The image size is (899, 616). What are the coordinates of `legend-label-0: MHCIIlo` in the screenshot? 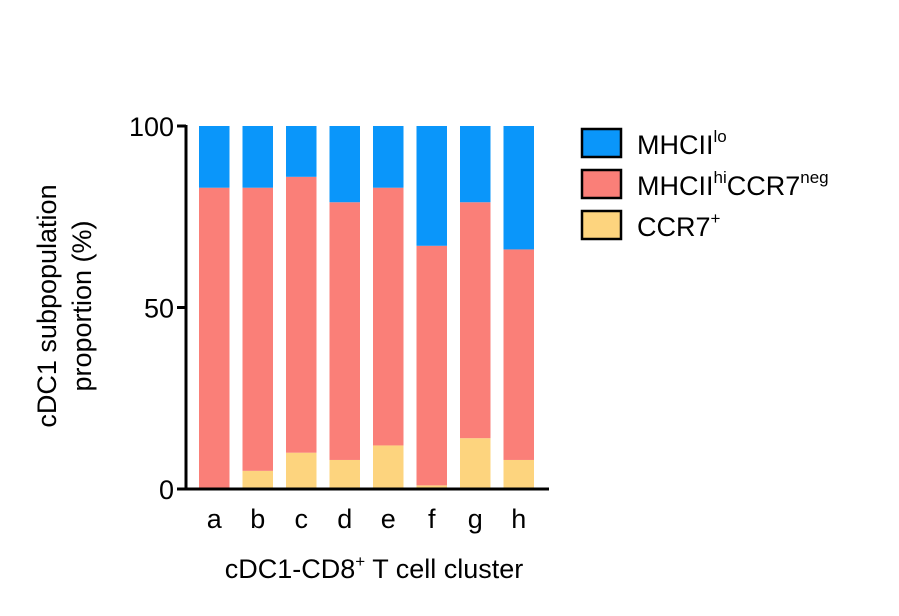 It's located at (682, 143).